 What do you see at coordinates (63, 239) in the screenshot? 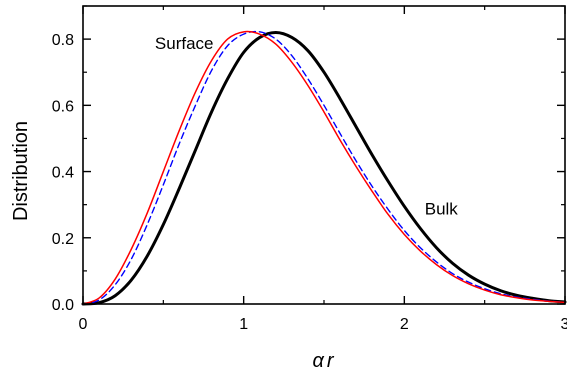
I see `y-tick-label: 0.2` at bounding box center [63, 239].